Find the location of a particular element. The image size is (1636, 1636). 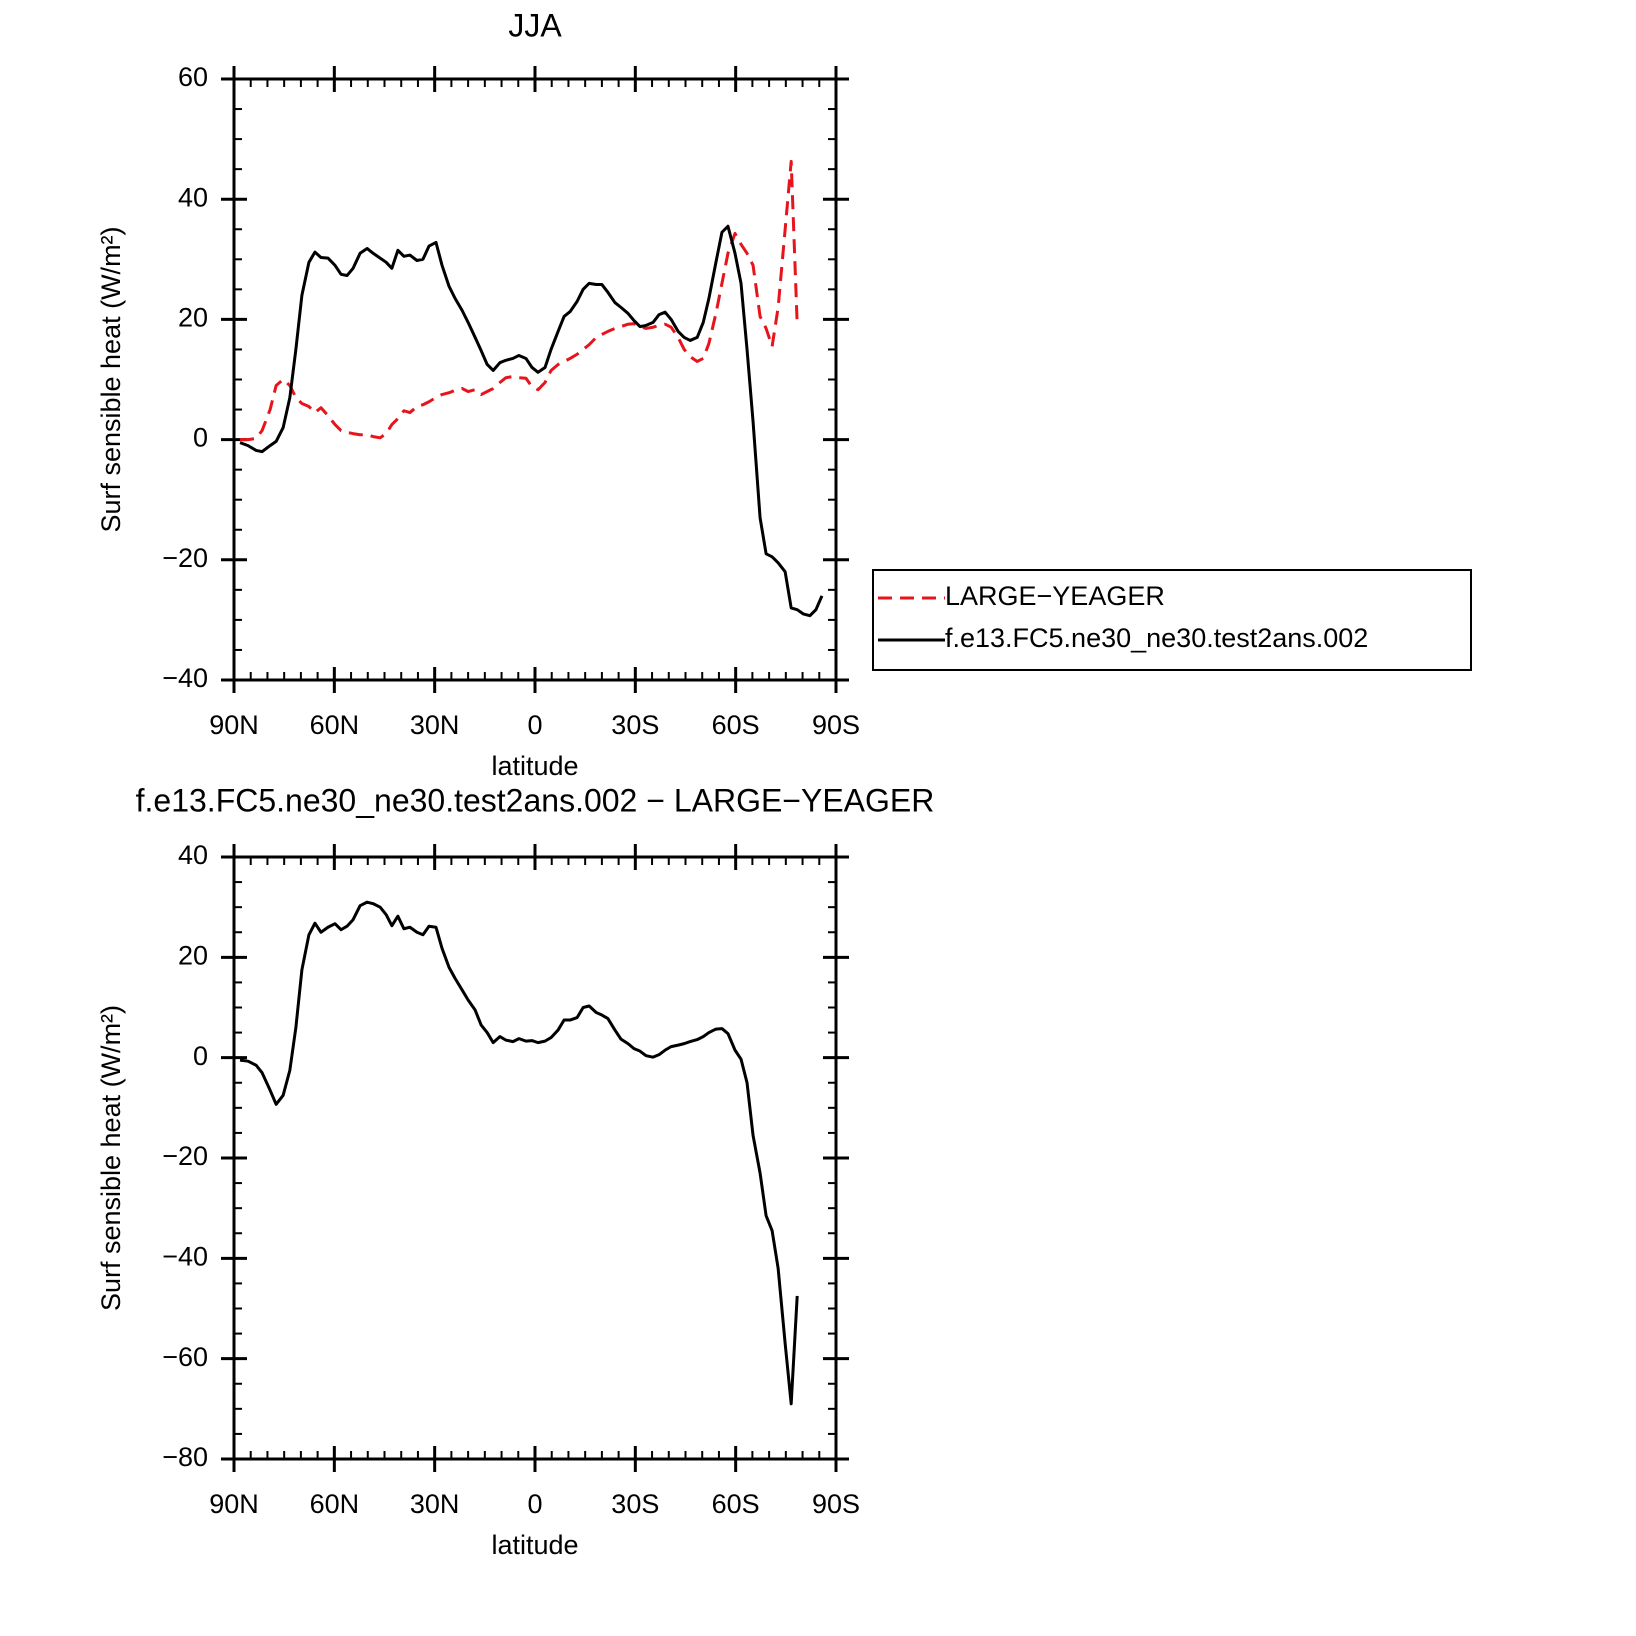

chart-title: JJA is located at coordinates (535, 25).